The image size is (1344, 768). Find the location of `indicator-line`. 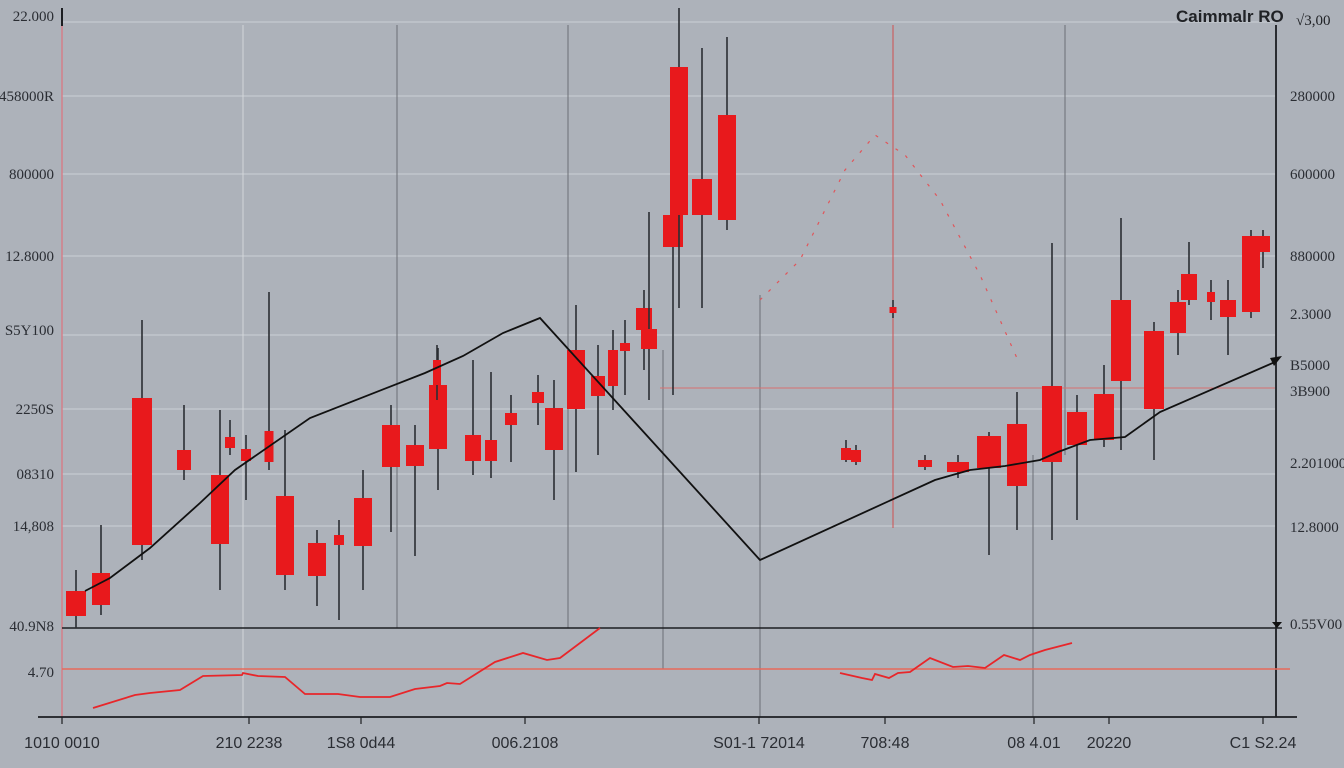

indicator-line is located at coordinates (346, 668).